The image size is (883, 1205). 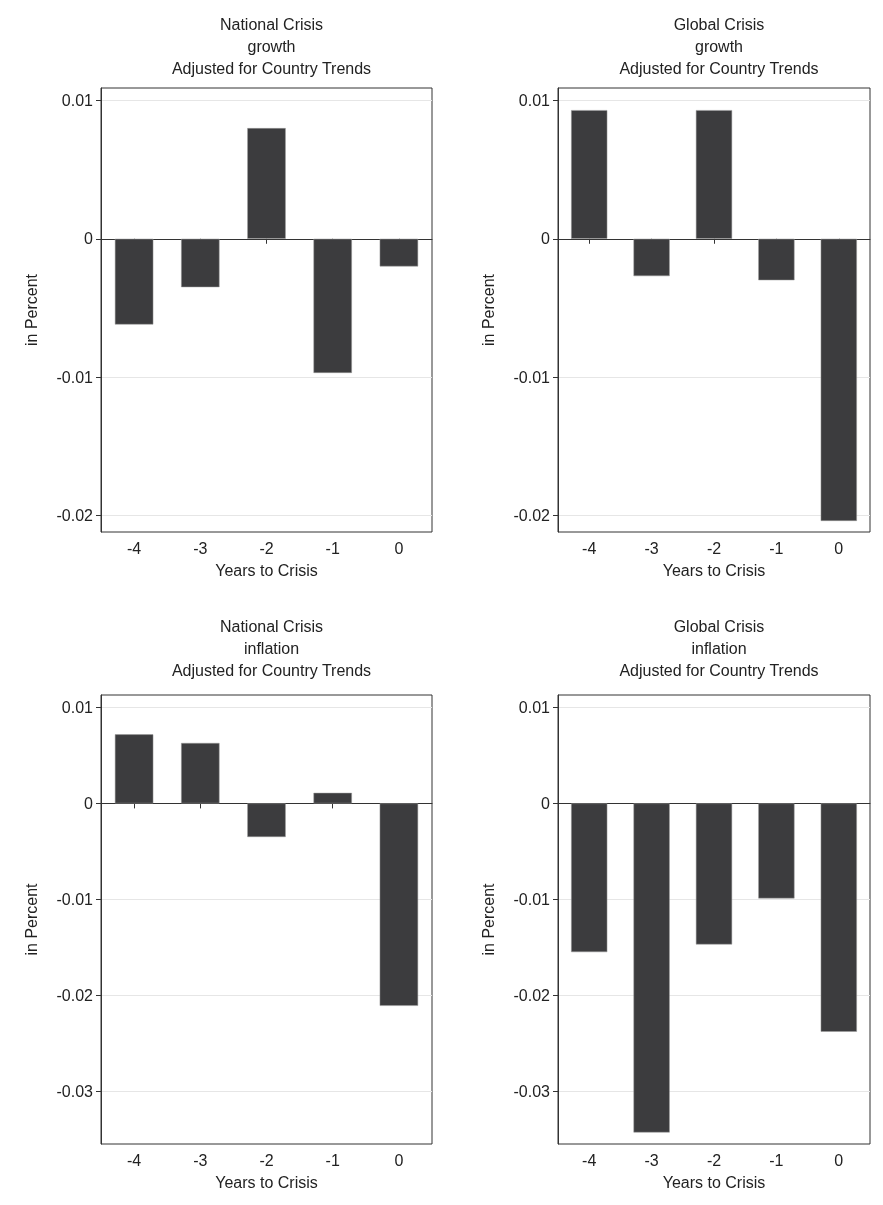 What do you see at coordinates (719, 648) in the screenshot?
I see `chart-title: Global Crisis inflation Adjusted for Country Trends` at bounding box center [719, 648].